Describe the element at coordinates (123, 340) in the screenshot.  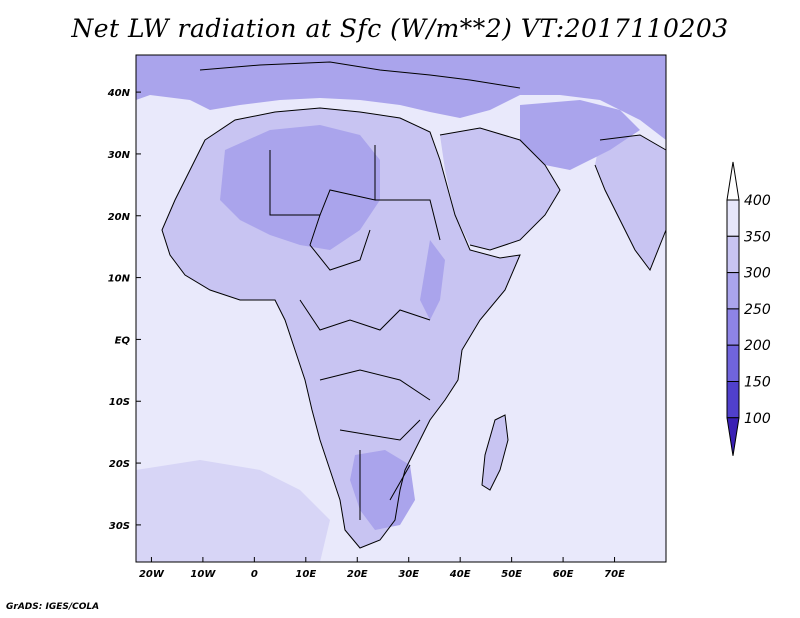
I see `y-tick-label: EQ` at that location.